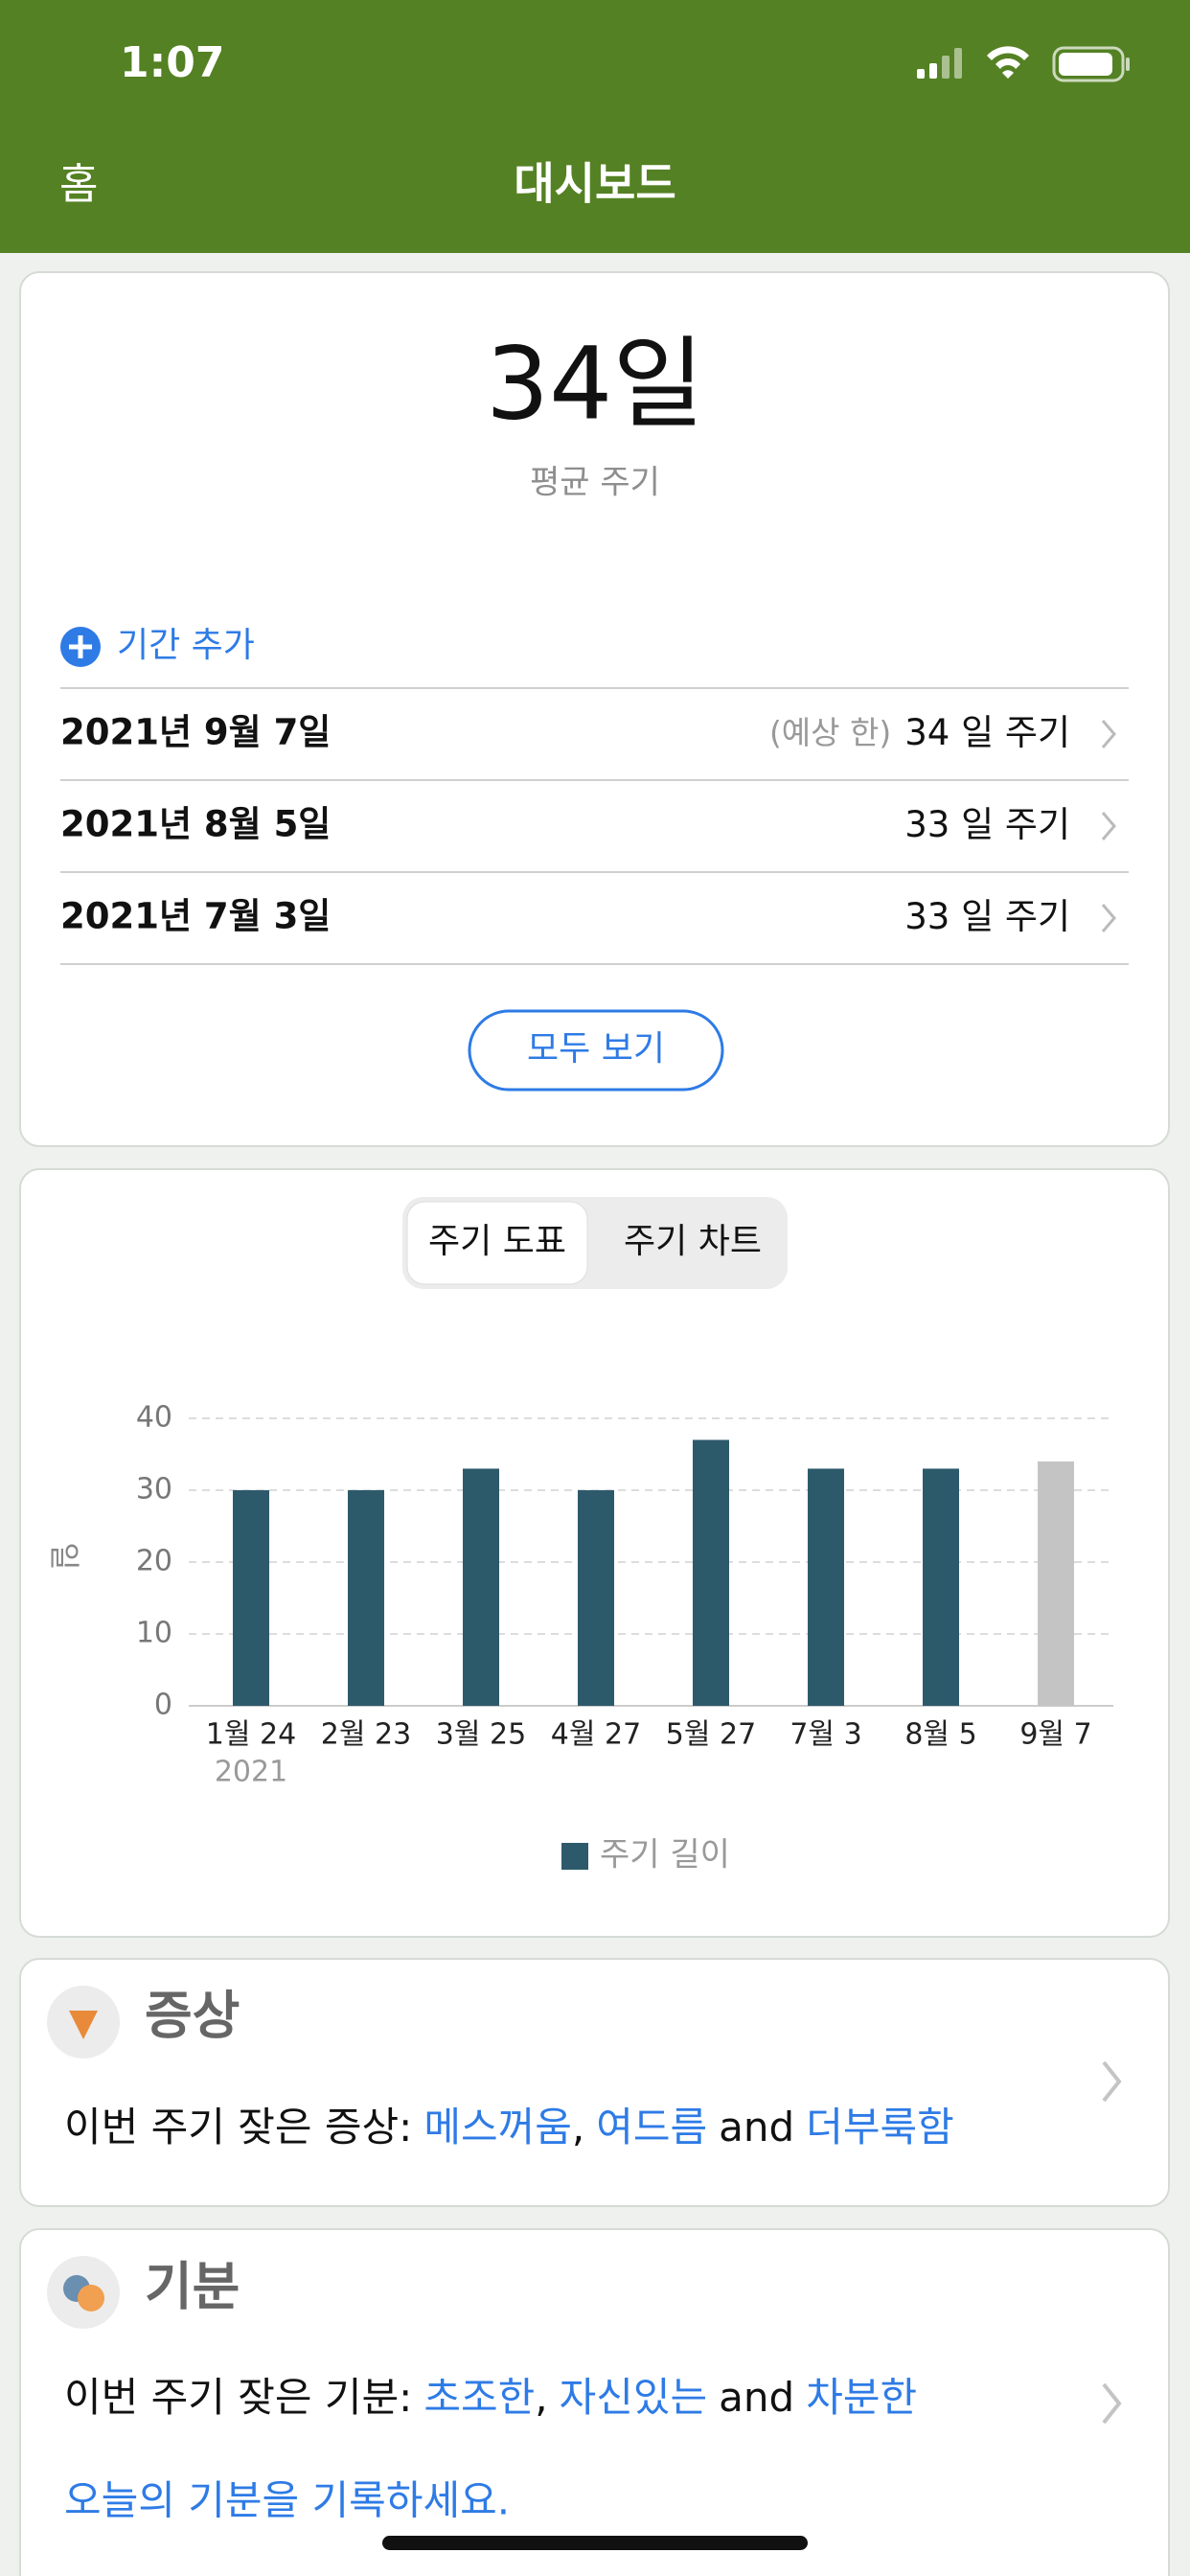 This screenshot has width=1190, height=2576. Describe the element at coordinates (498, 2127) in the screenshot. I see `list-item: 메스꺼움` at that location.